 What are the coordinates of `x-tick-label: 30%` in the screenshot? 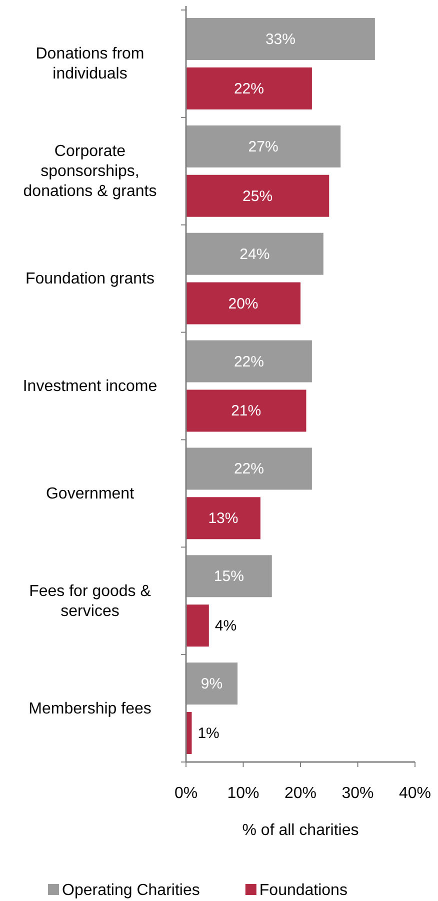 It's located at (358, 793).